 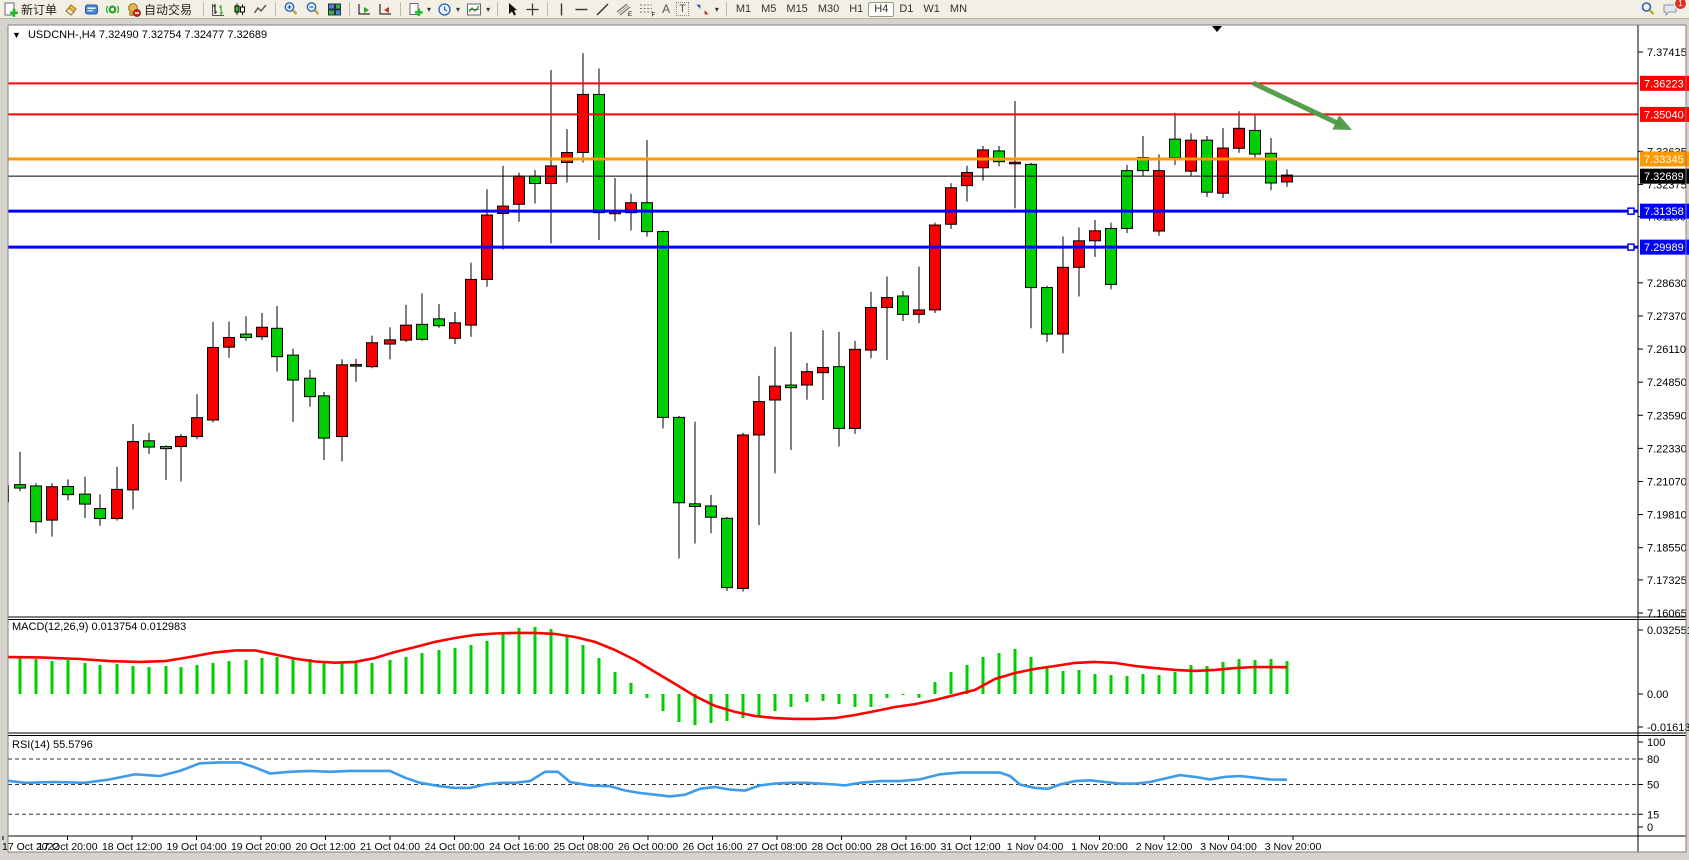 I want to click on fibonacci-icon: F, so click(x=648, y=10).